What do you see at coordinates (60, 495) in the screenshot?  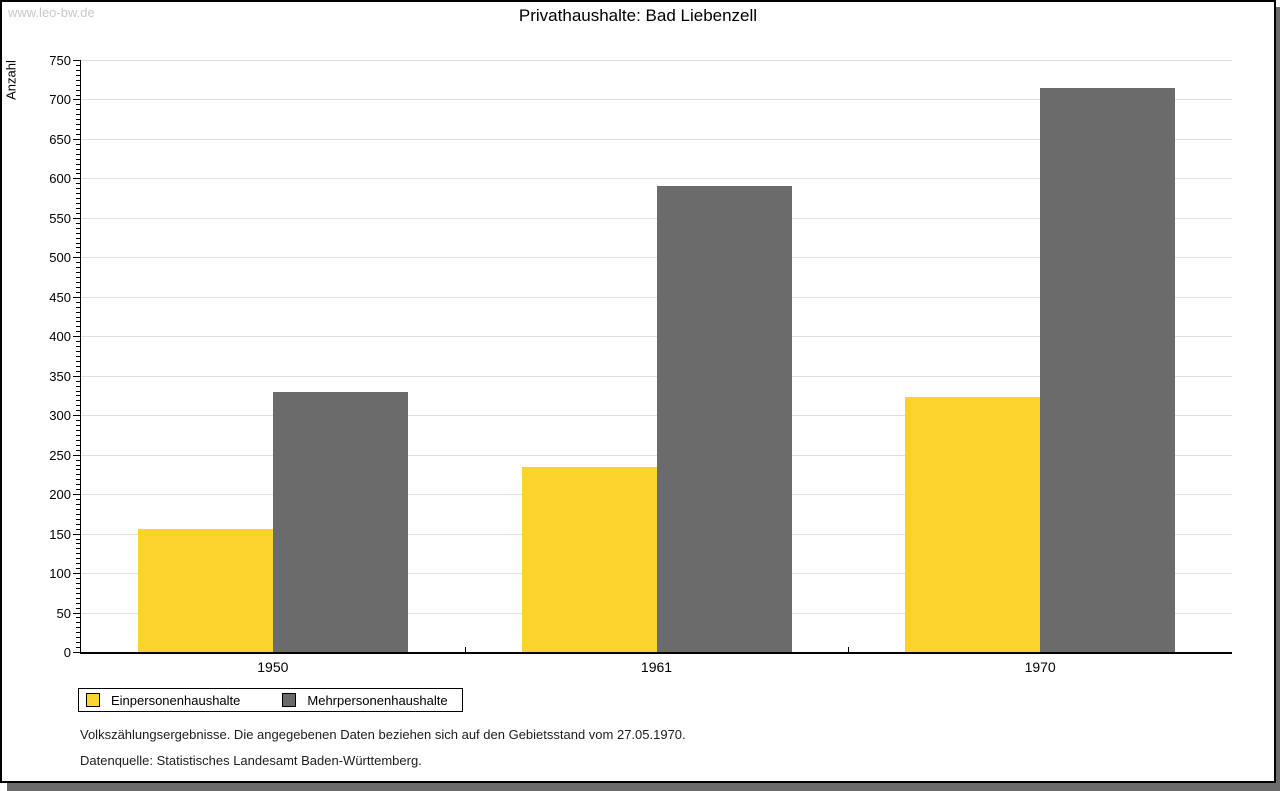 I see `y-axis-tick-label: 200` at bounding box center [60, 495].